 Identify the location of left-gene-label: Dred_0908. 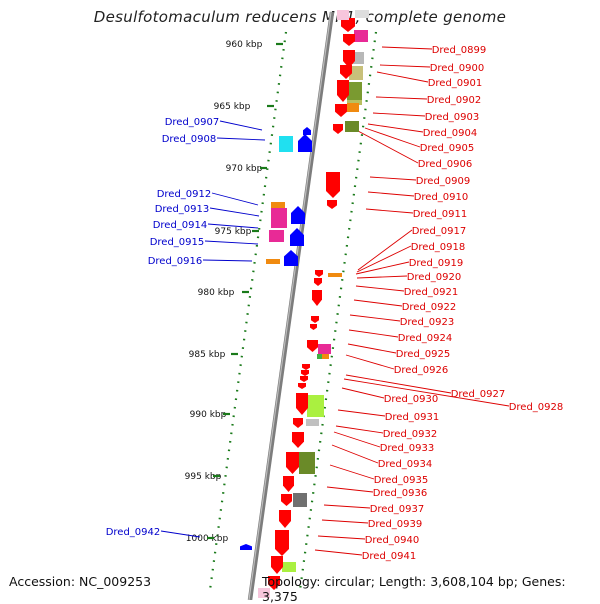
(189, 139).